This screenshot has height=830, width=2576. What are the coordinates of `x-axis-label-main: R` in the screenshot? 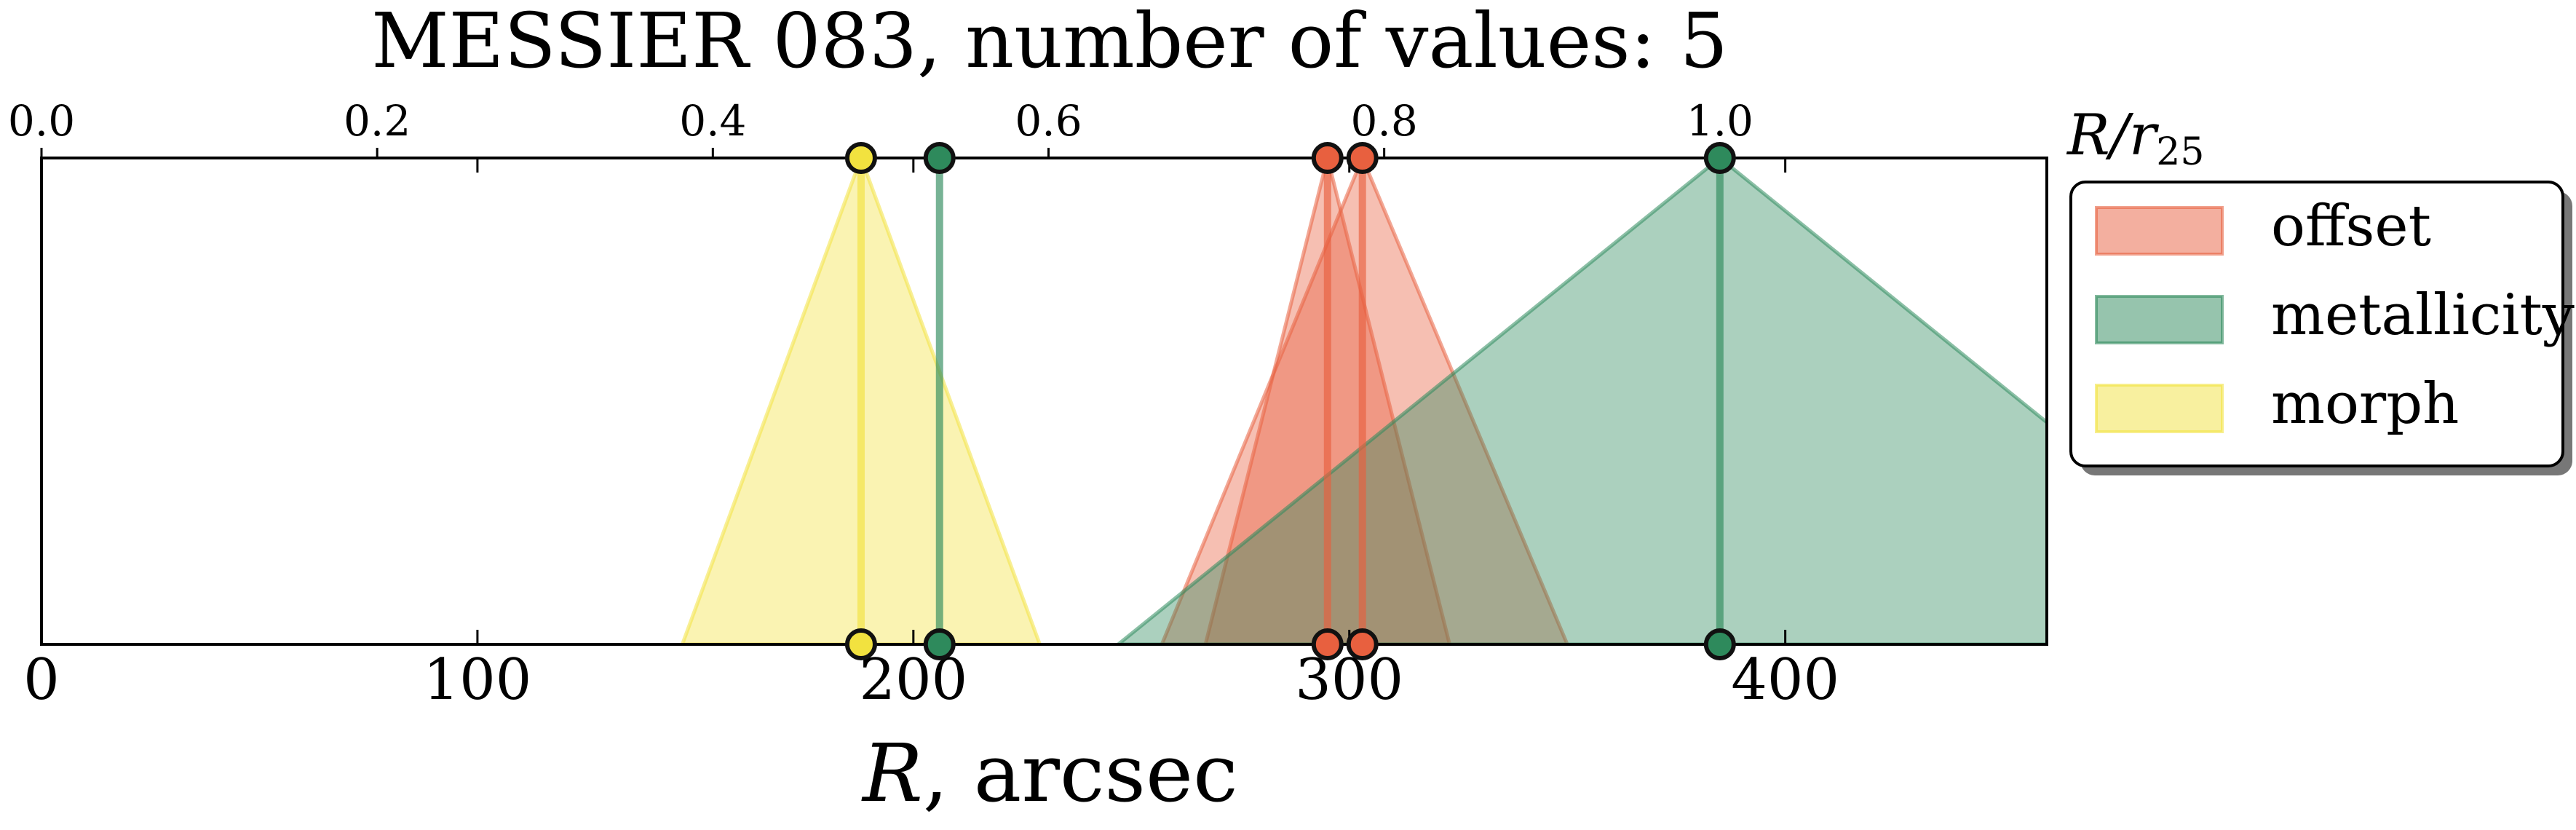 It's located at (892, 773).